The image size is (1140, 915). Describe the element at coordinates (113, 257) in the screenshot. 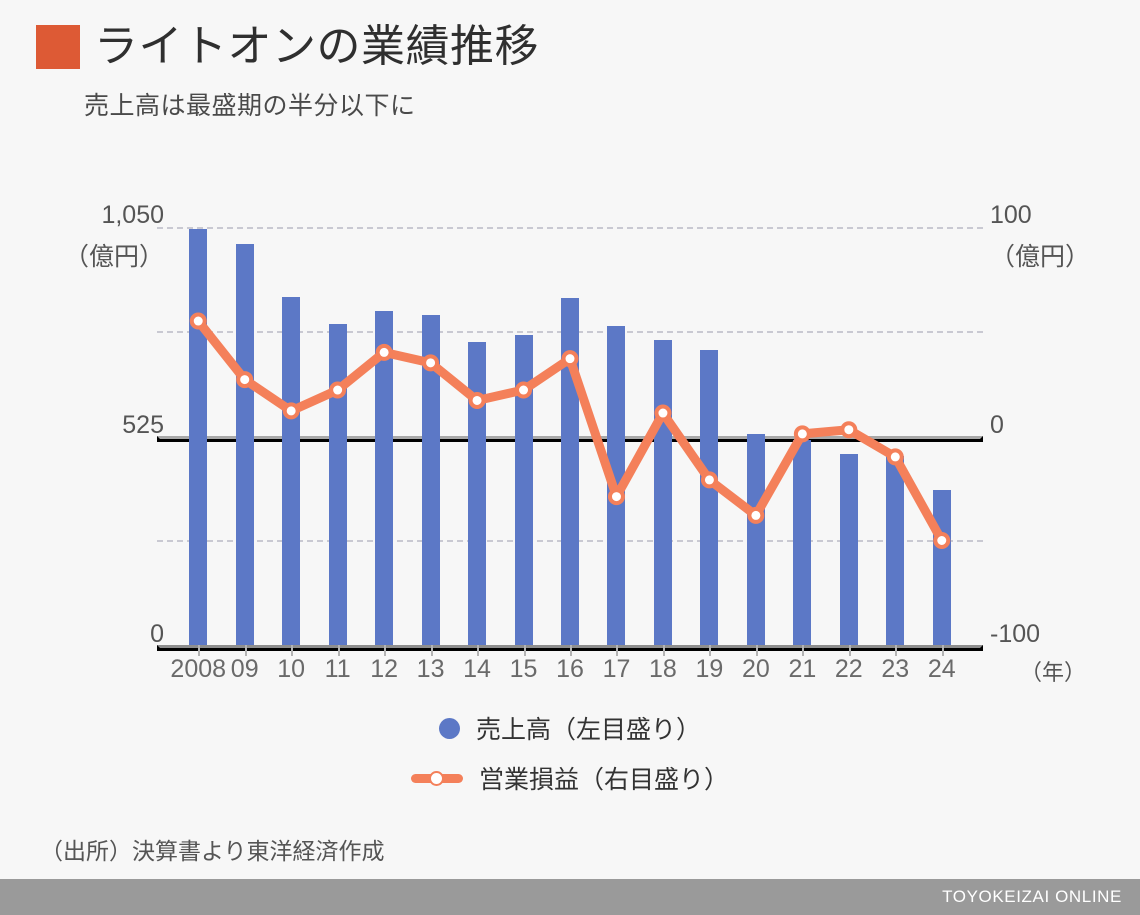

I see `left-axis-unit-label: （億円）` at that location.